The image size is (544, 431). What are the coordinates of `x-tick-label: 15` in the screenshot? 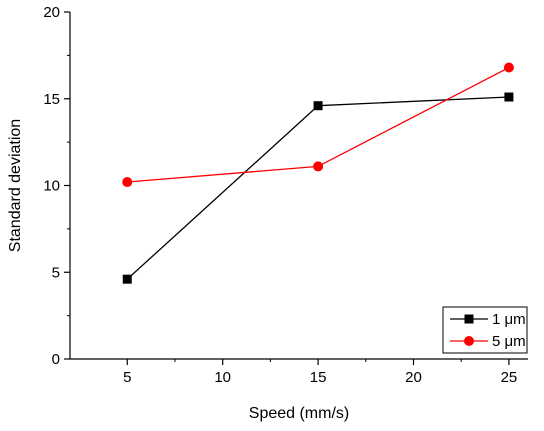 It's located at (318, 377).